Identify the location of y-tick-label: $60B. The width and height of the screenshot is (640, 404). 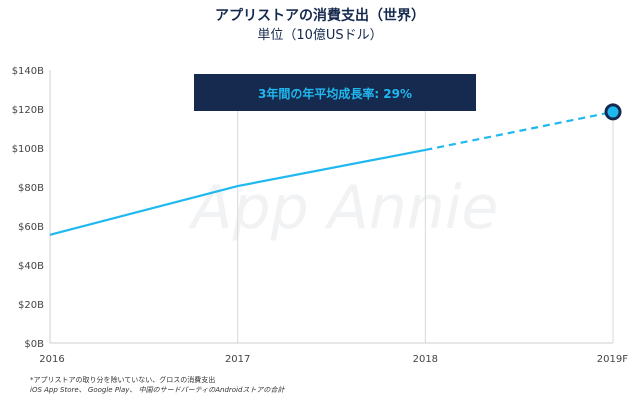
(31, 227).